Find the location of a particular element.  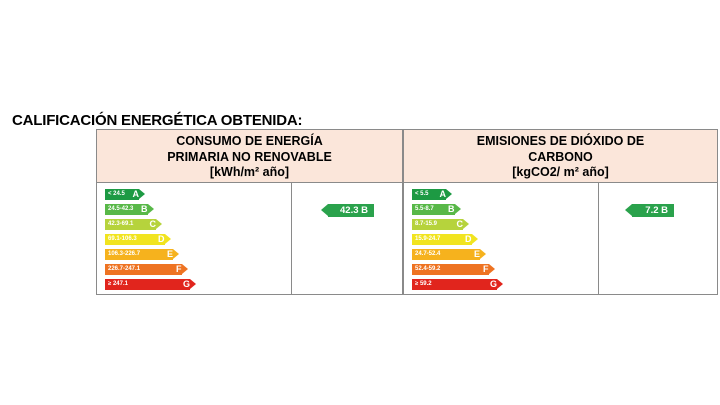

rating-bar-b: 24.5-42.3 B is located at coordinates (129, 209).